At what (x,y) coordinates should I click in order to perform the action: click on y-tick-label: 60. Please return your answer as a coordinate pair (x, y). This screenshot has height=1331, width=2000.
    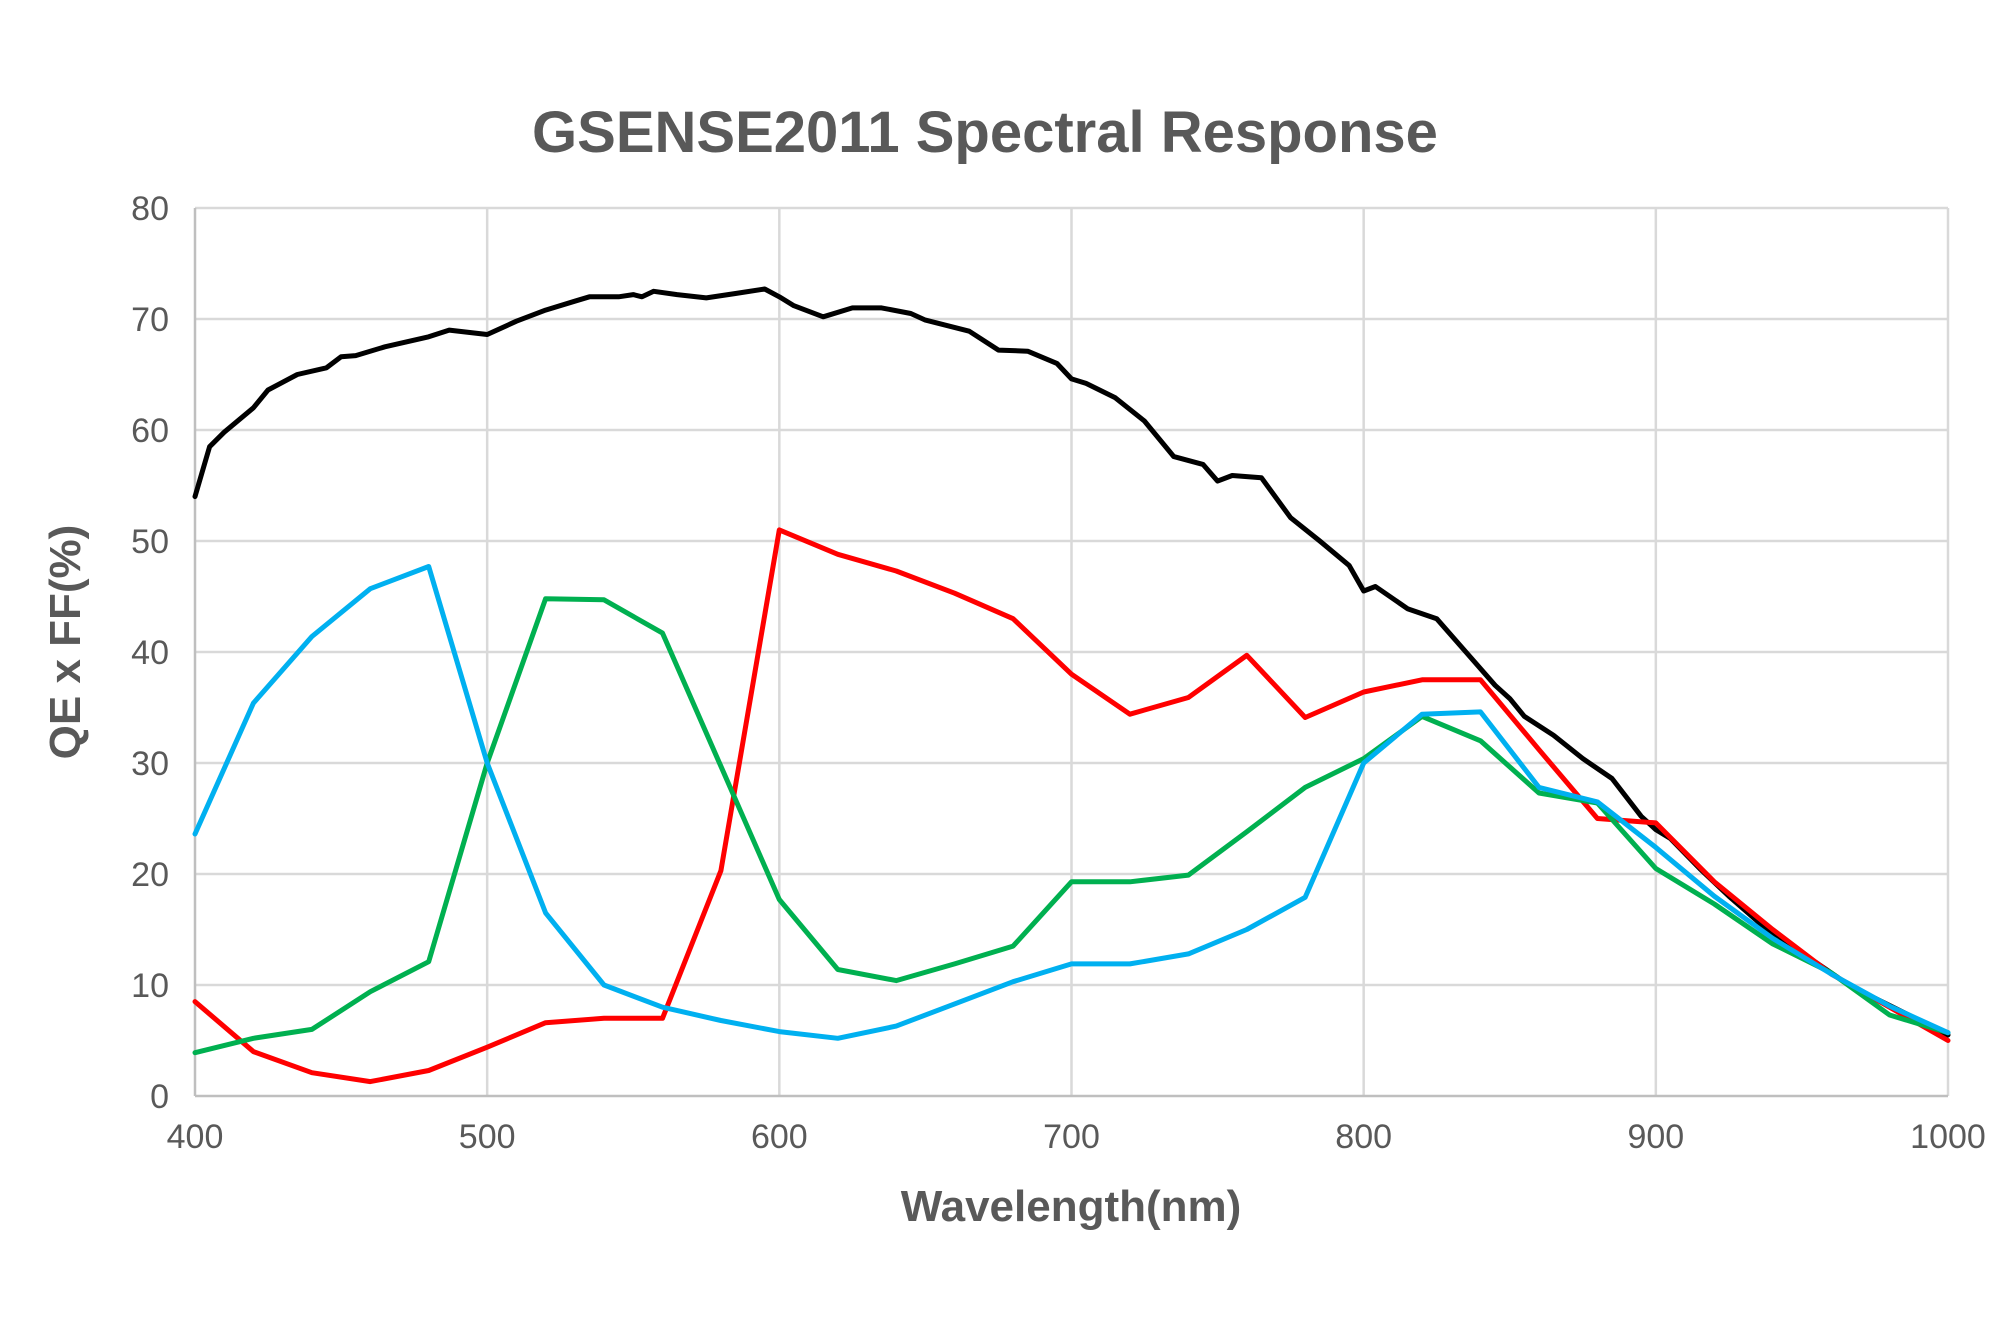
    Looking at the image, I should click on (150, 431).